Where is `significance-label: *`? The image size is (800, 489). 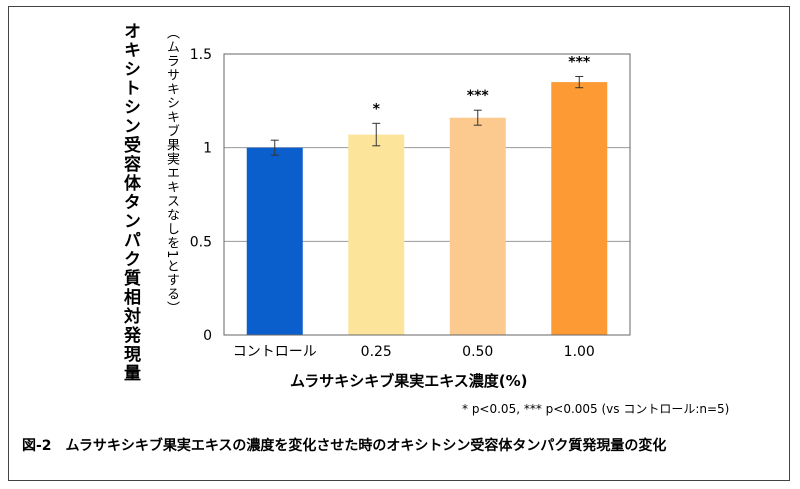
significance-label: * is located at coordinates (377, 109).